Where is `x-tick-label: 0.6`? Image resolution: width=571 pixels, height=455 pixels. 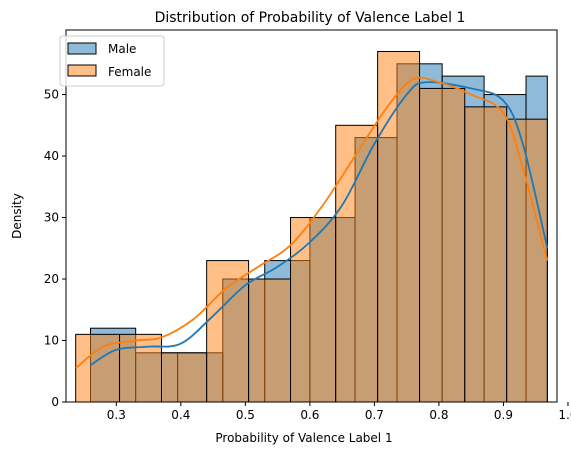 x-tick-label: 0.6 is located at coordinates (309, 415).